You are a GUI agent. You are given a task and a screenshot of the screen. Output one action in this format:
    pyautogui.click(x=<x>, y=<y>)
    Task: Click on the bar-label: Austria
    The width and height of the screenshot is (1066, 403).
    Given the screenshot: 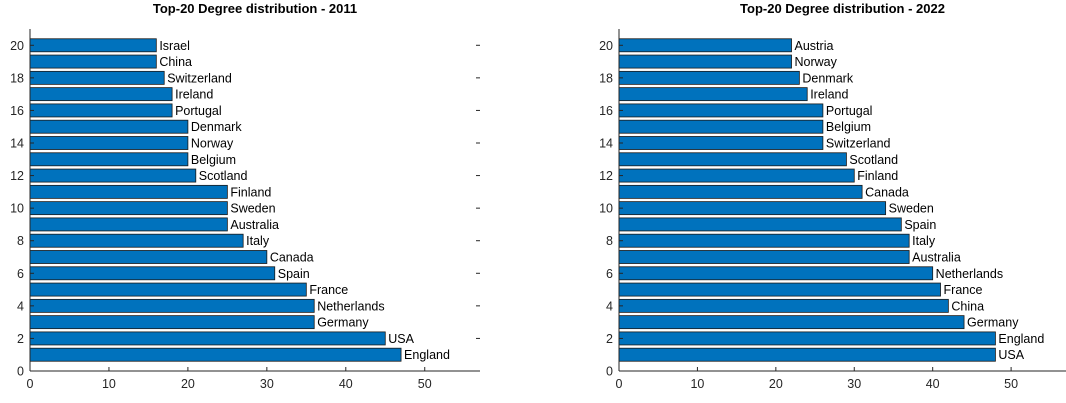 What is the action you would take?
    pyautogui.click(x=814, y=46)
    